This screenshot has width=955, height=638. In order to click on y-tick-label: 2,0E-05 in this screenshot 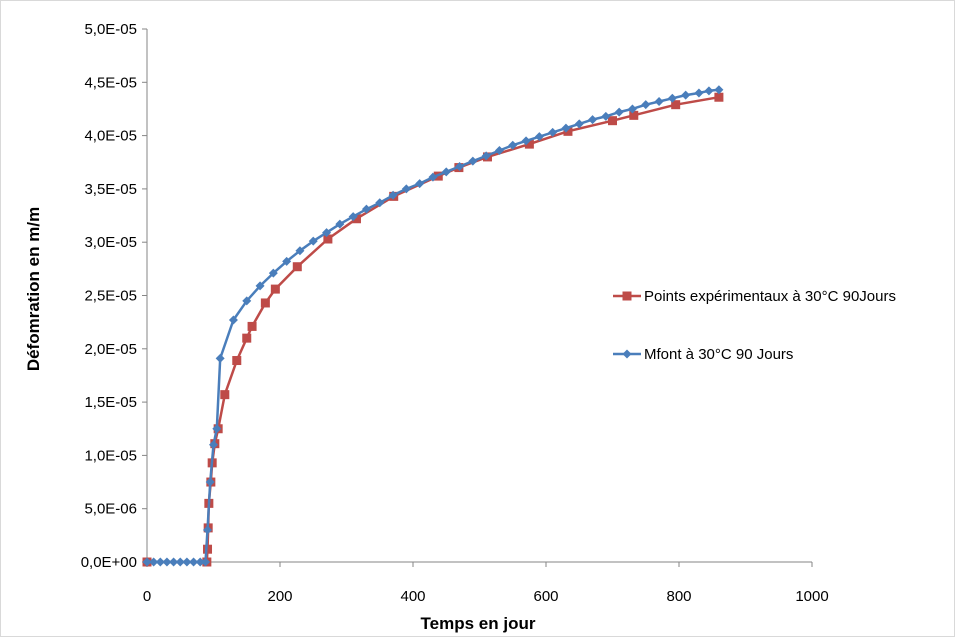, I will do `click(110, 349)`.